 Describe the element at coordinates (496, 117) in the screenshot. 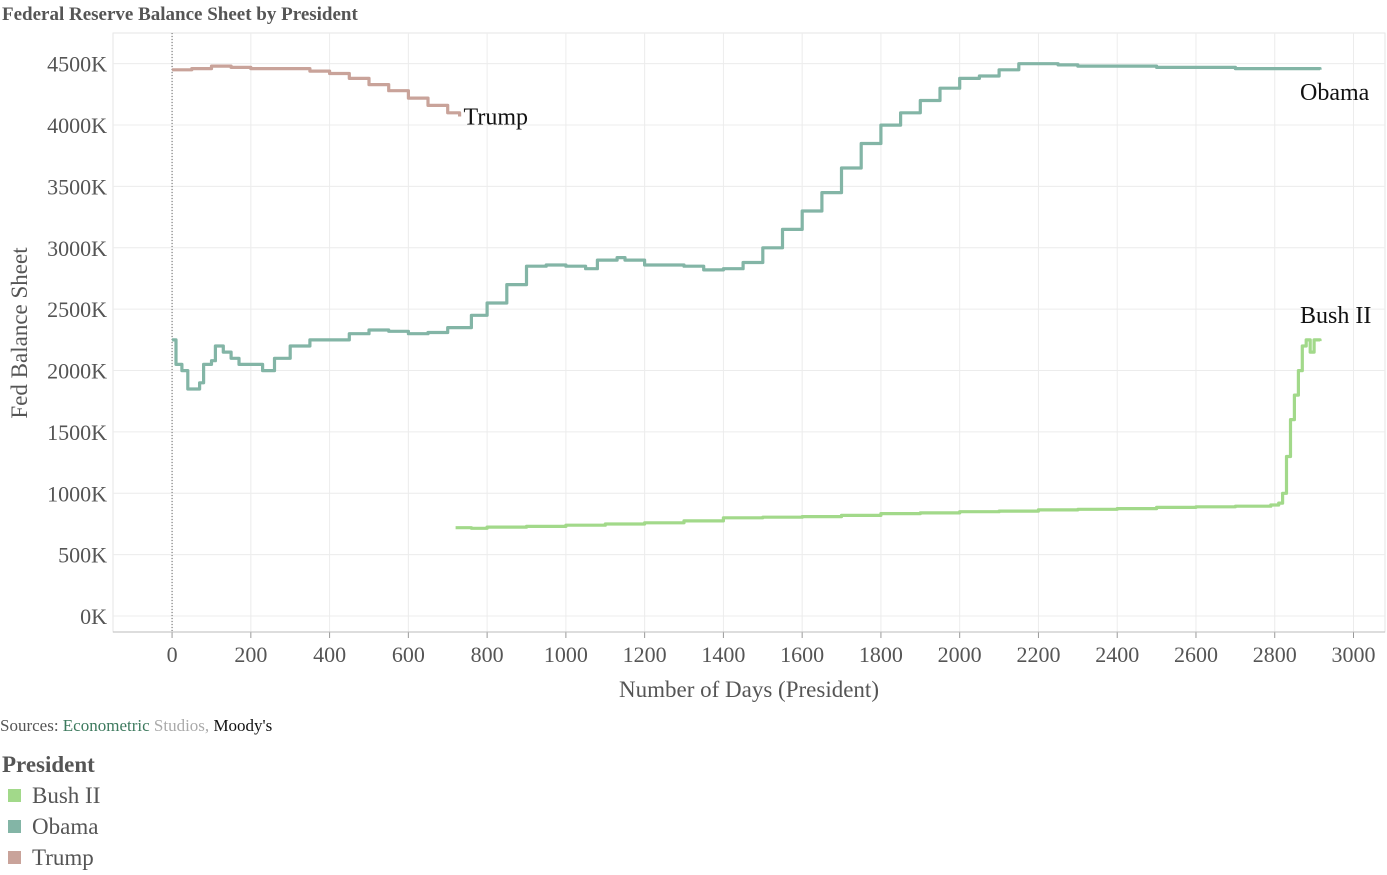

I see `annotation-trump: Trump` at that location.